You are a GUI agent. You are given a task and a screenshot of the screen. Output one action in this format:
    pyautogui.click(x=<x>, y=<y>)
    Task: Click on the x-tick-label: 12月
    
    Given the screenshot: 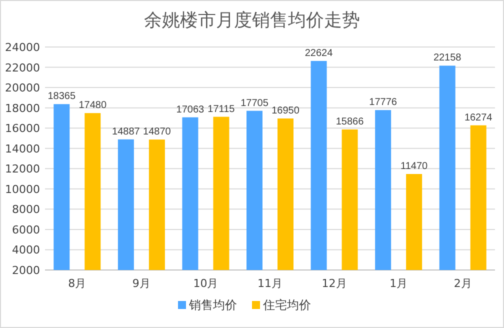 What is the action you would take?
    pyautogui.click(x=334, y=283)
    